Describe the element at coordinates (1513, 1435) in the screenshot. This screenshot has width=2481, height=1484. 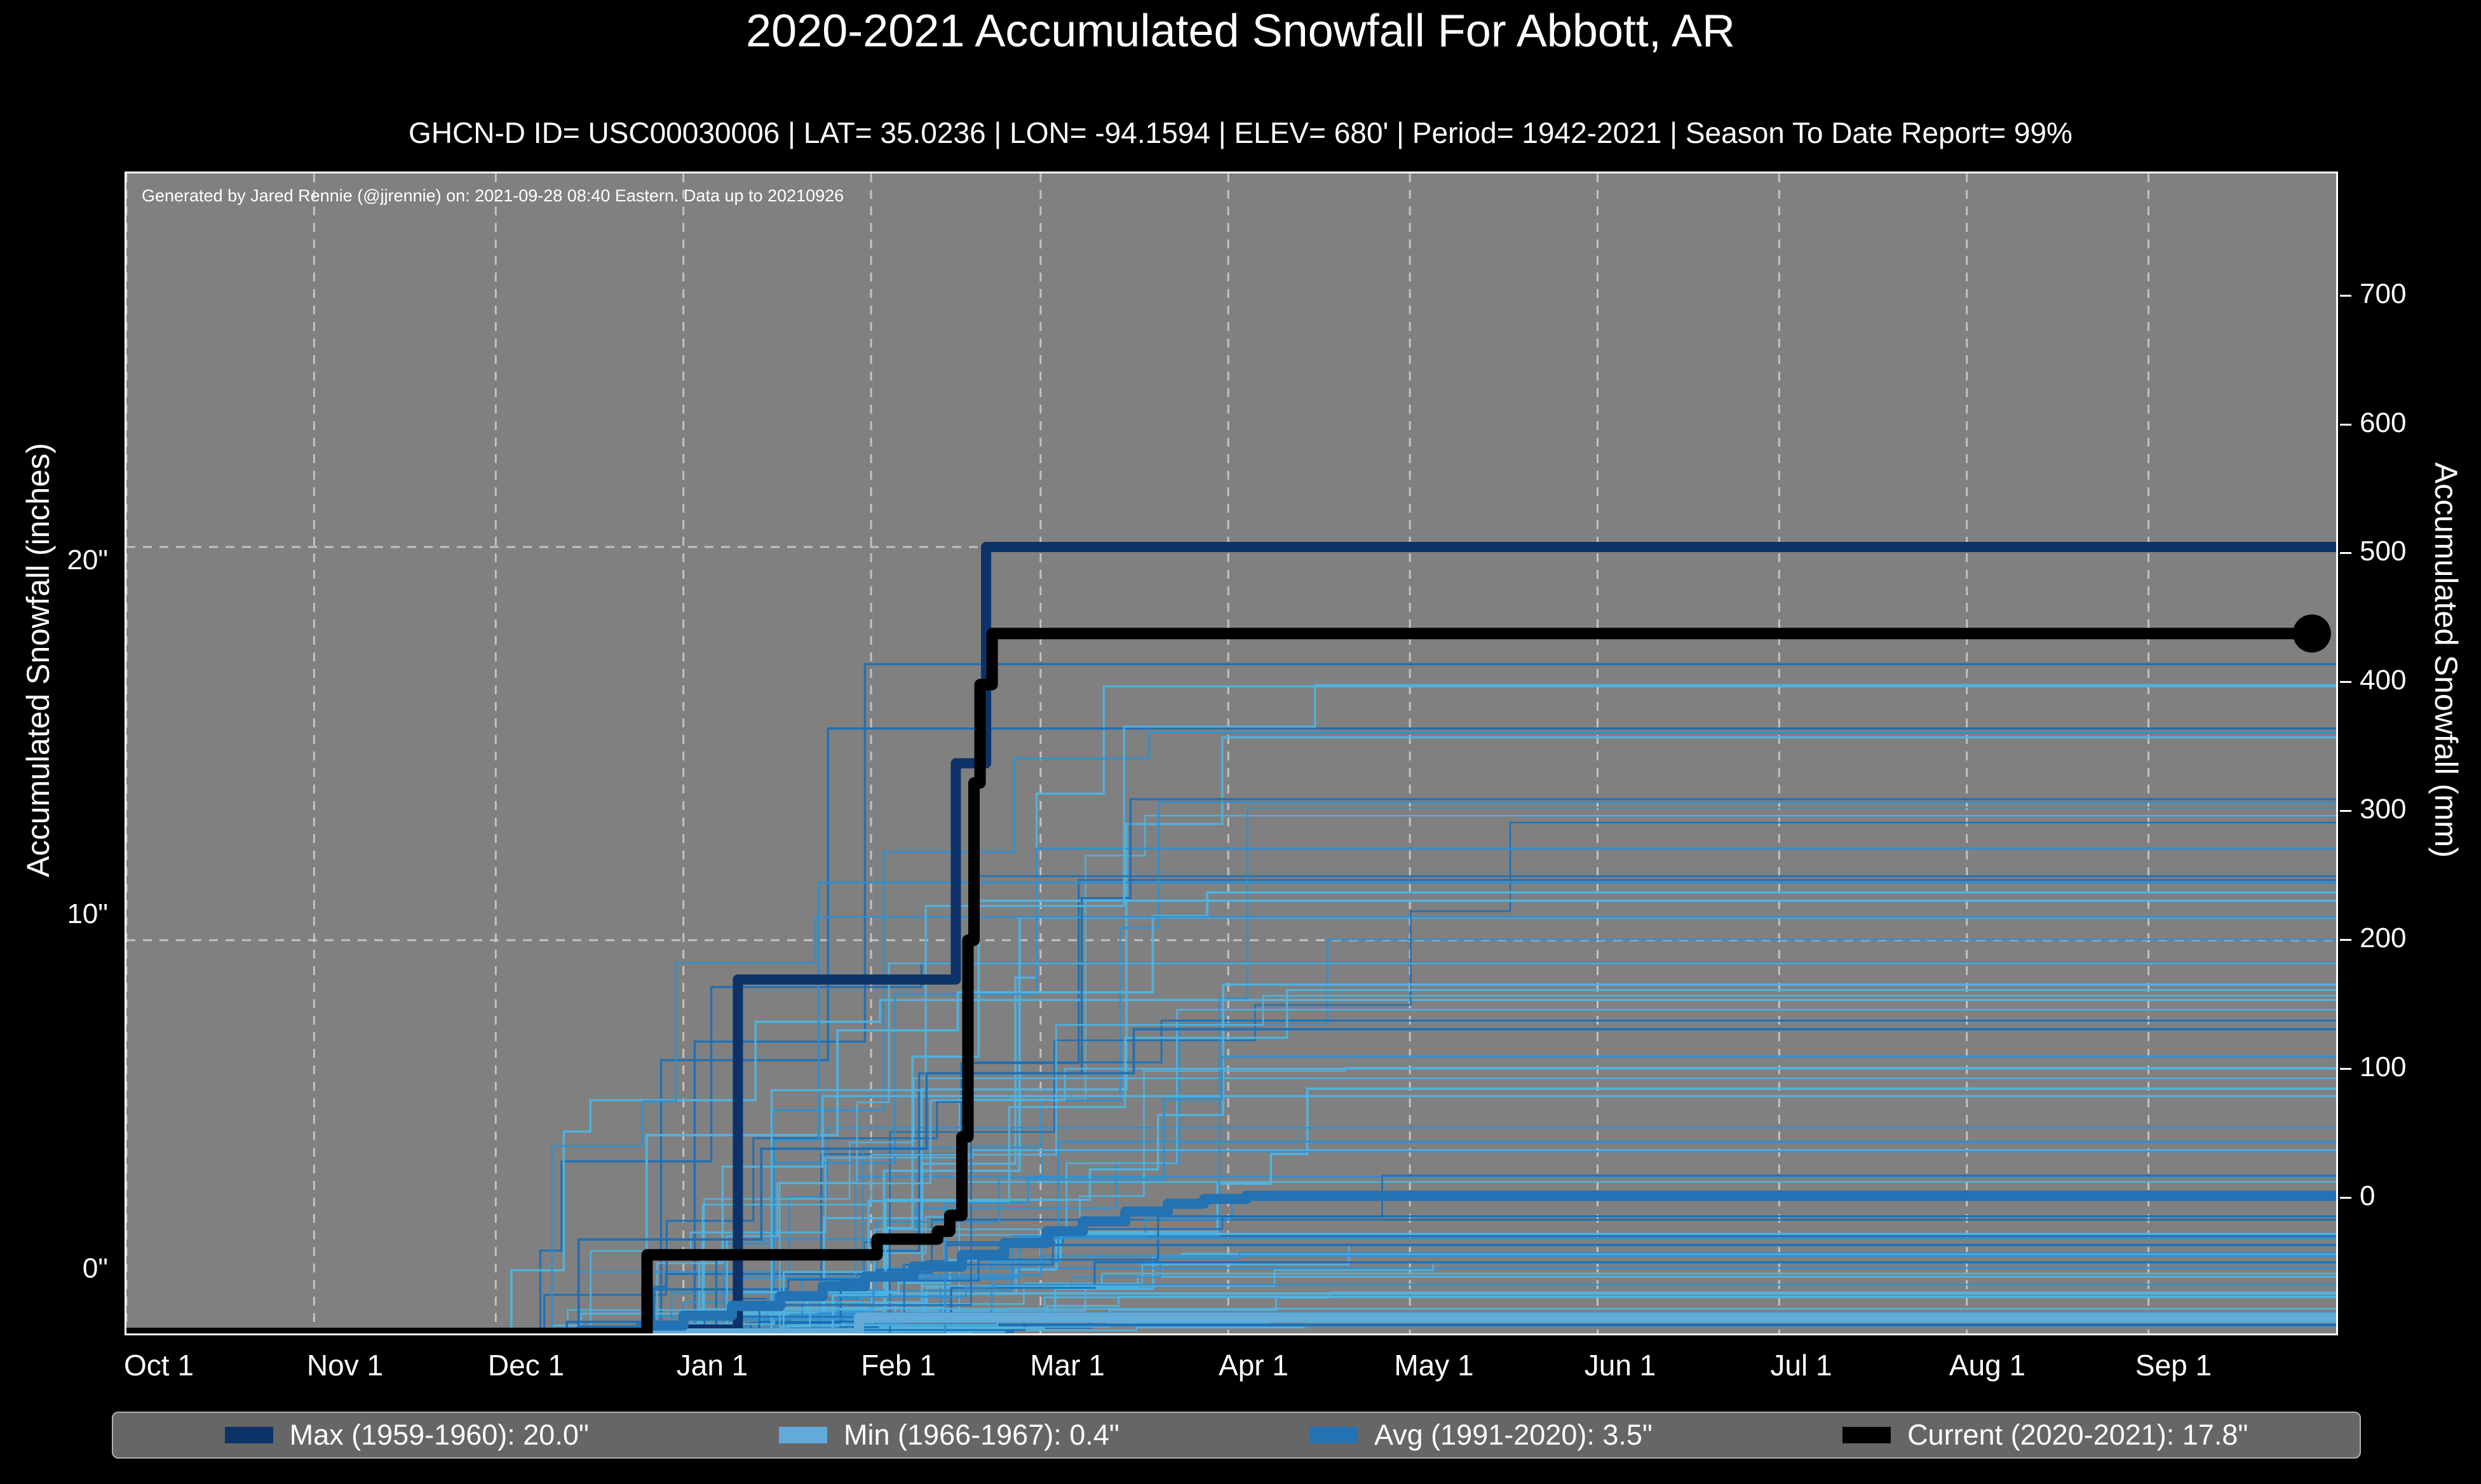
I see `legend-label: Avg (1991-2020): 3.5"` at that location.